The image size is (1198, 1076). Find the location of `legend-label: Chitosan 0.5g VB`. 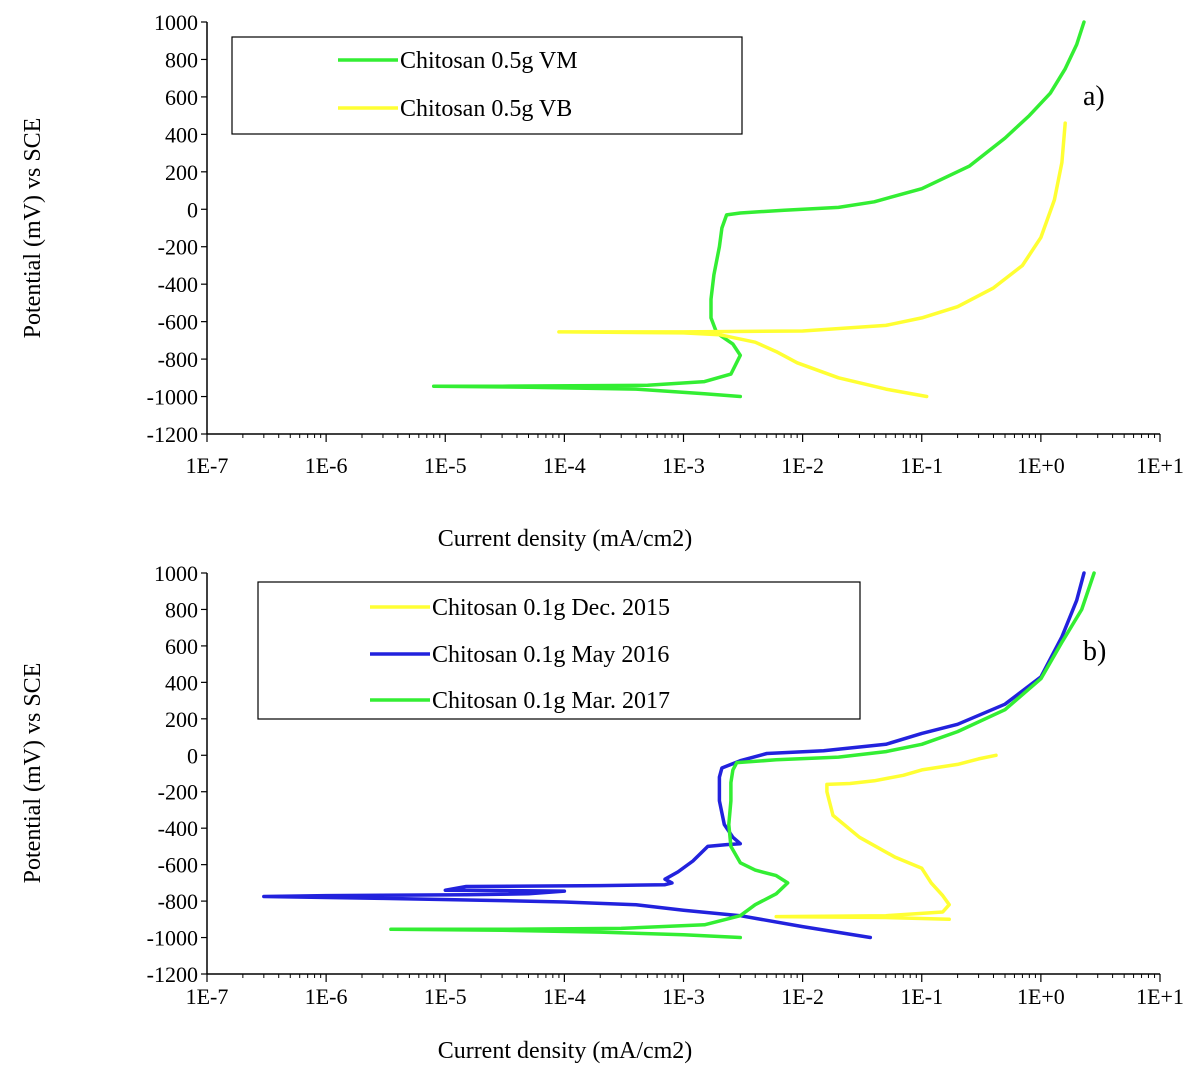

legend-label: Chitosan 0.5g VB is located at coordinates (486, 109).